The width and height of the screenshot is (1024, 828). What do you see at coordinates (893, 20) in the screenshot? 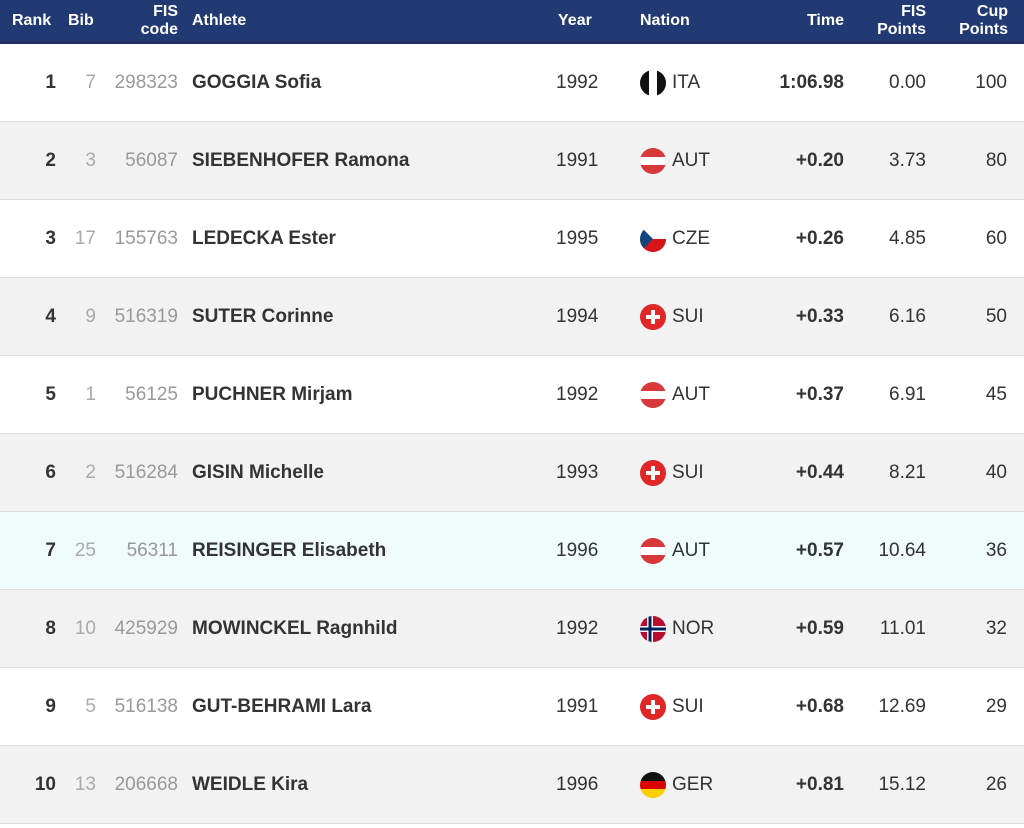
I see `column-header-fis-points: FIS Points` at bounding box center [893, 20].